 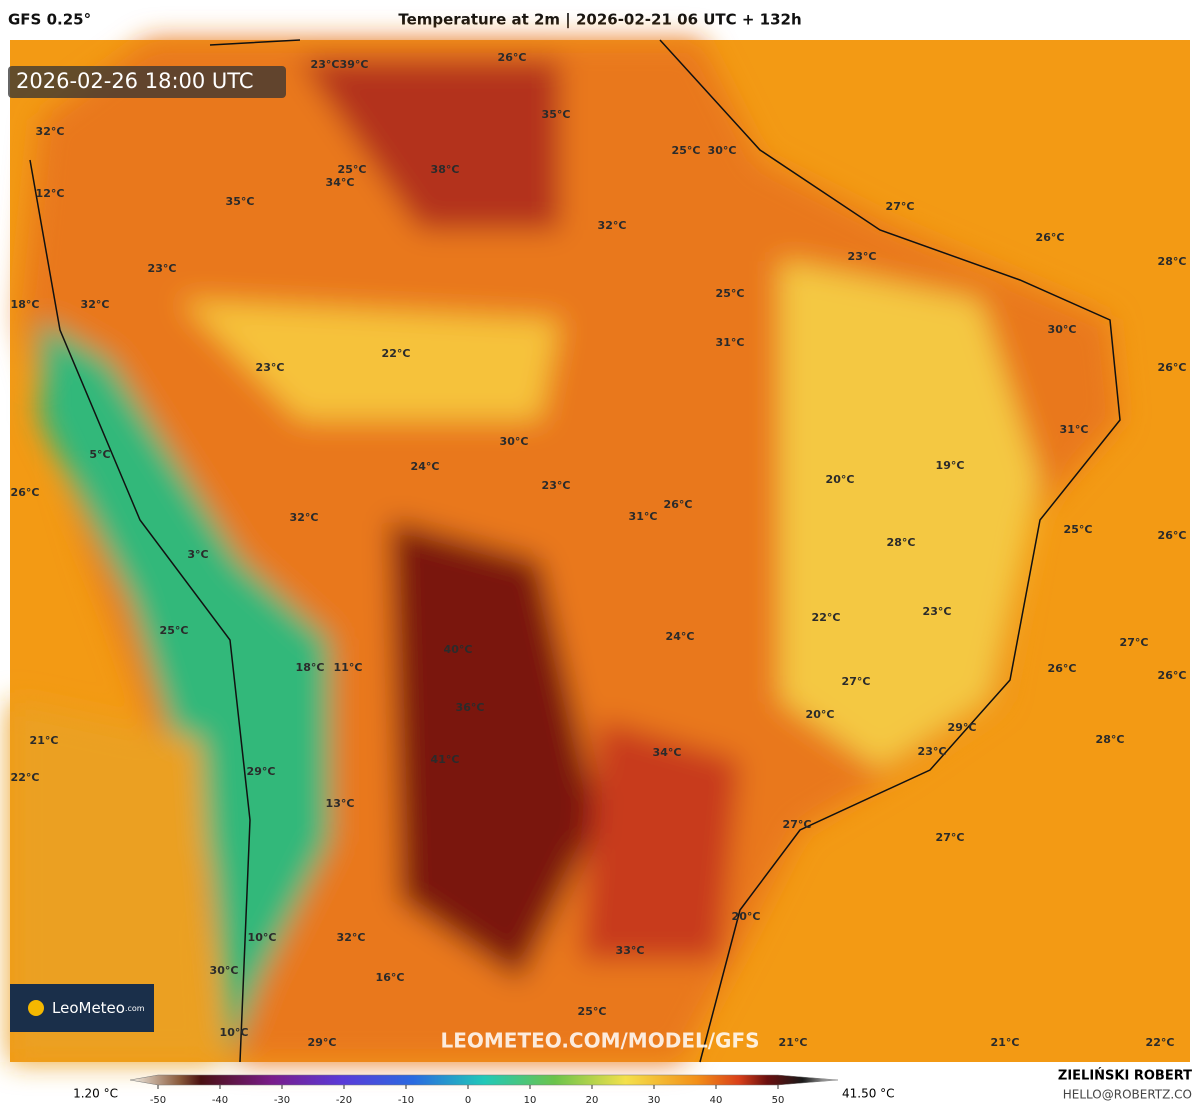 What do you see at coordinates (468, 1100) in the screenshot?
I see `colorbar-tick-label: 0` at bounding box center [468, 1100].